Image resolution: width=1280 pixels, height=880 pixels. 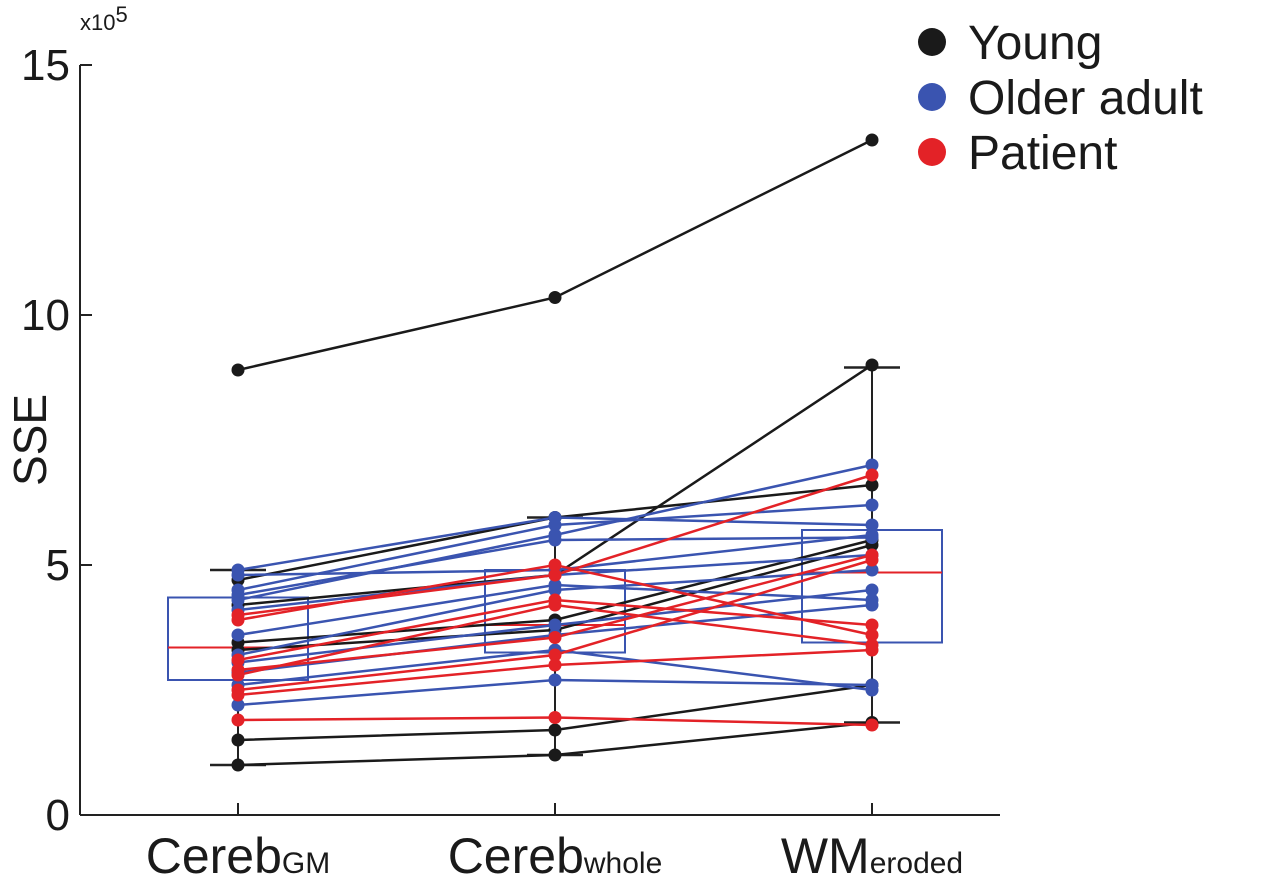 What do you see at coordinates (45, 65) in the screenshot?
I see `y-tick-label-3: 15` at bounding box center [45, 65].